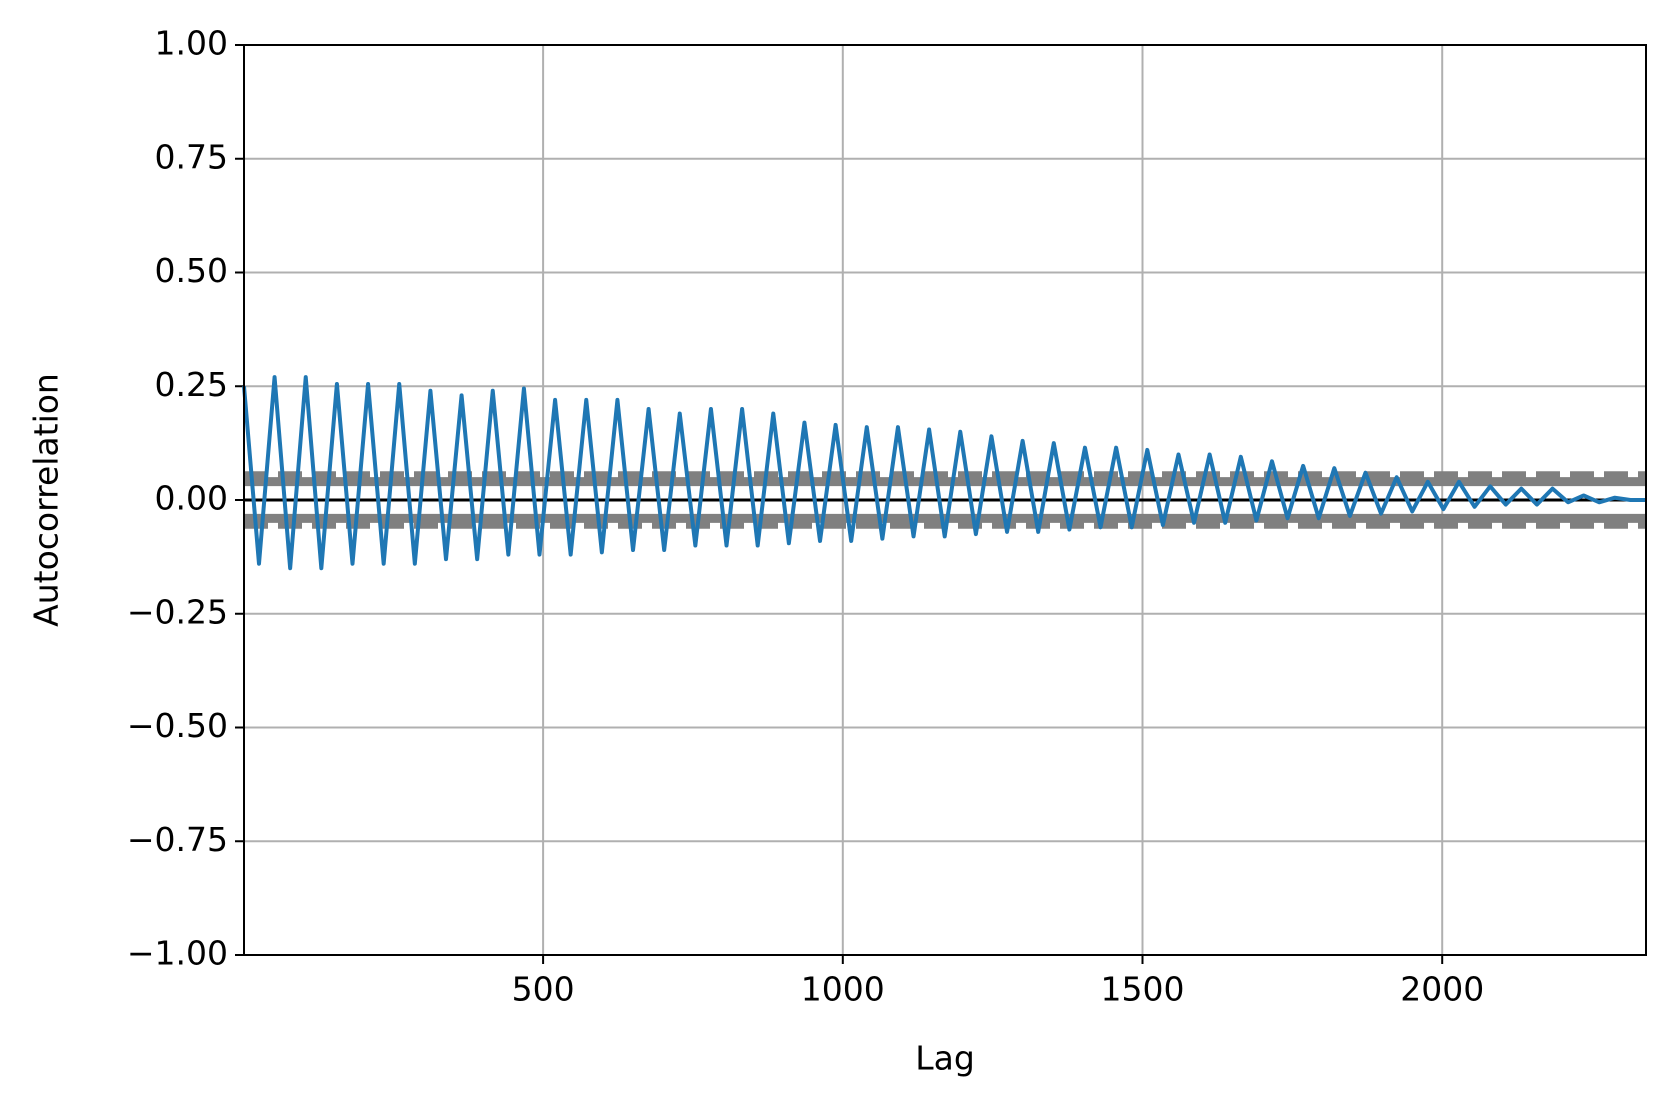 The image size is (1671, 1107). I want to click on y-tick-label: 1.00, so click(191, 43).